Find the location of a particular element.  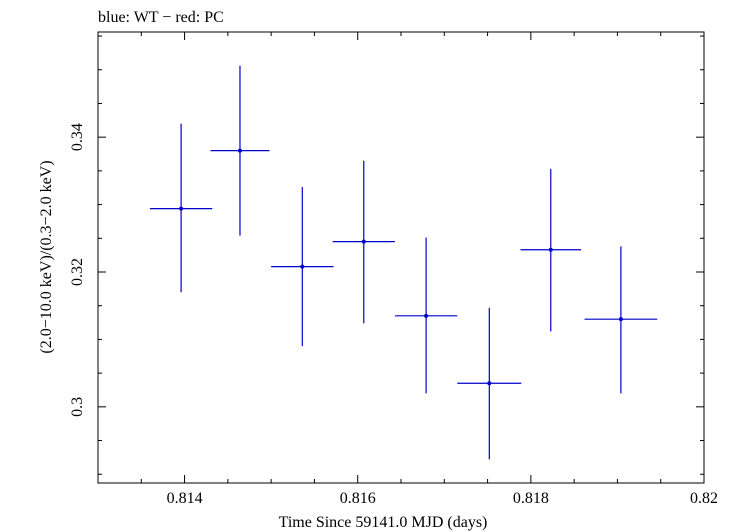

y-tick-label: 0.3 is located at coordinates (77, 407).